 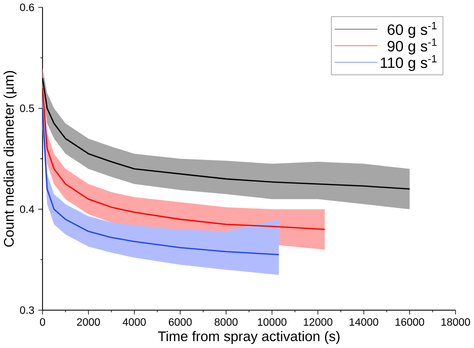 I want to click on y-axis-title: Count median diameter (µm), so click(x=10, y=159).